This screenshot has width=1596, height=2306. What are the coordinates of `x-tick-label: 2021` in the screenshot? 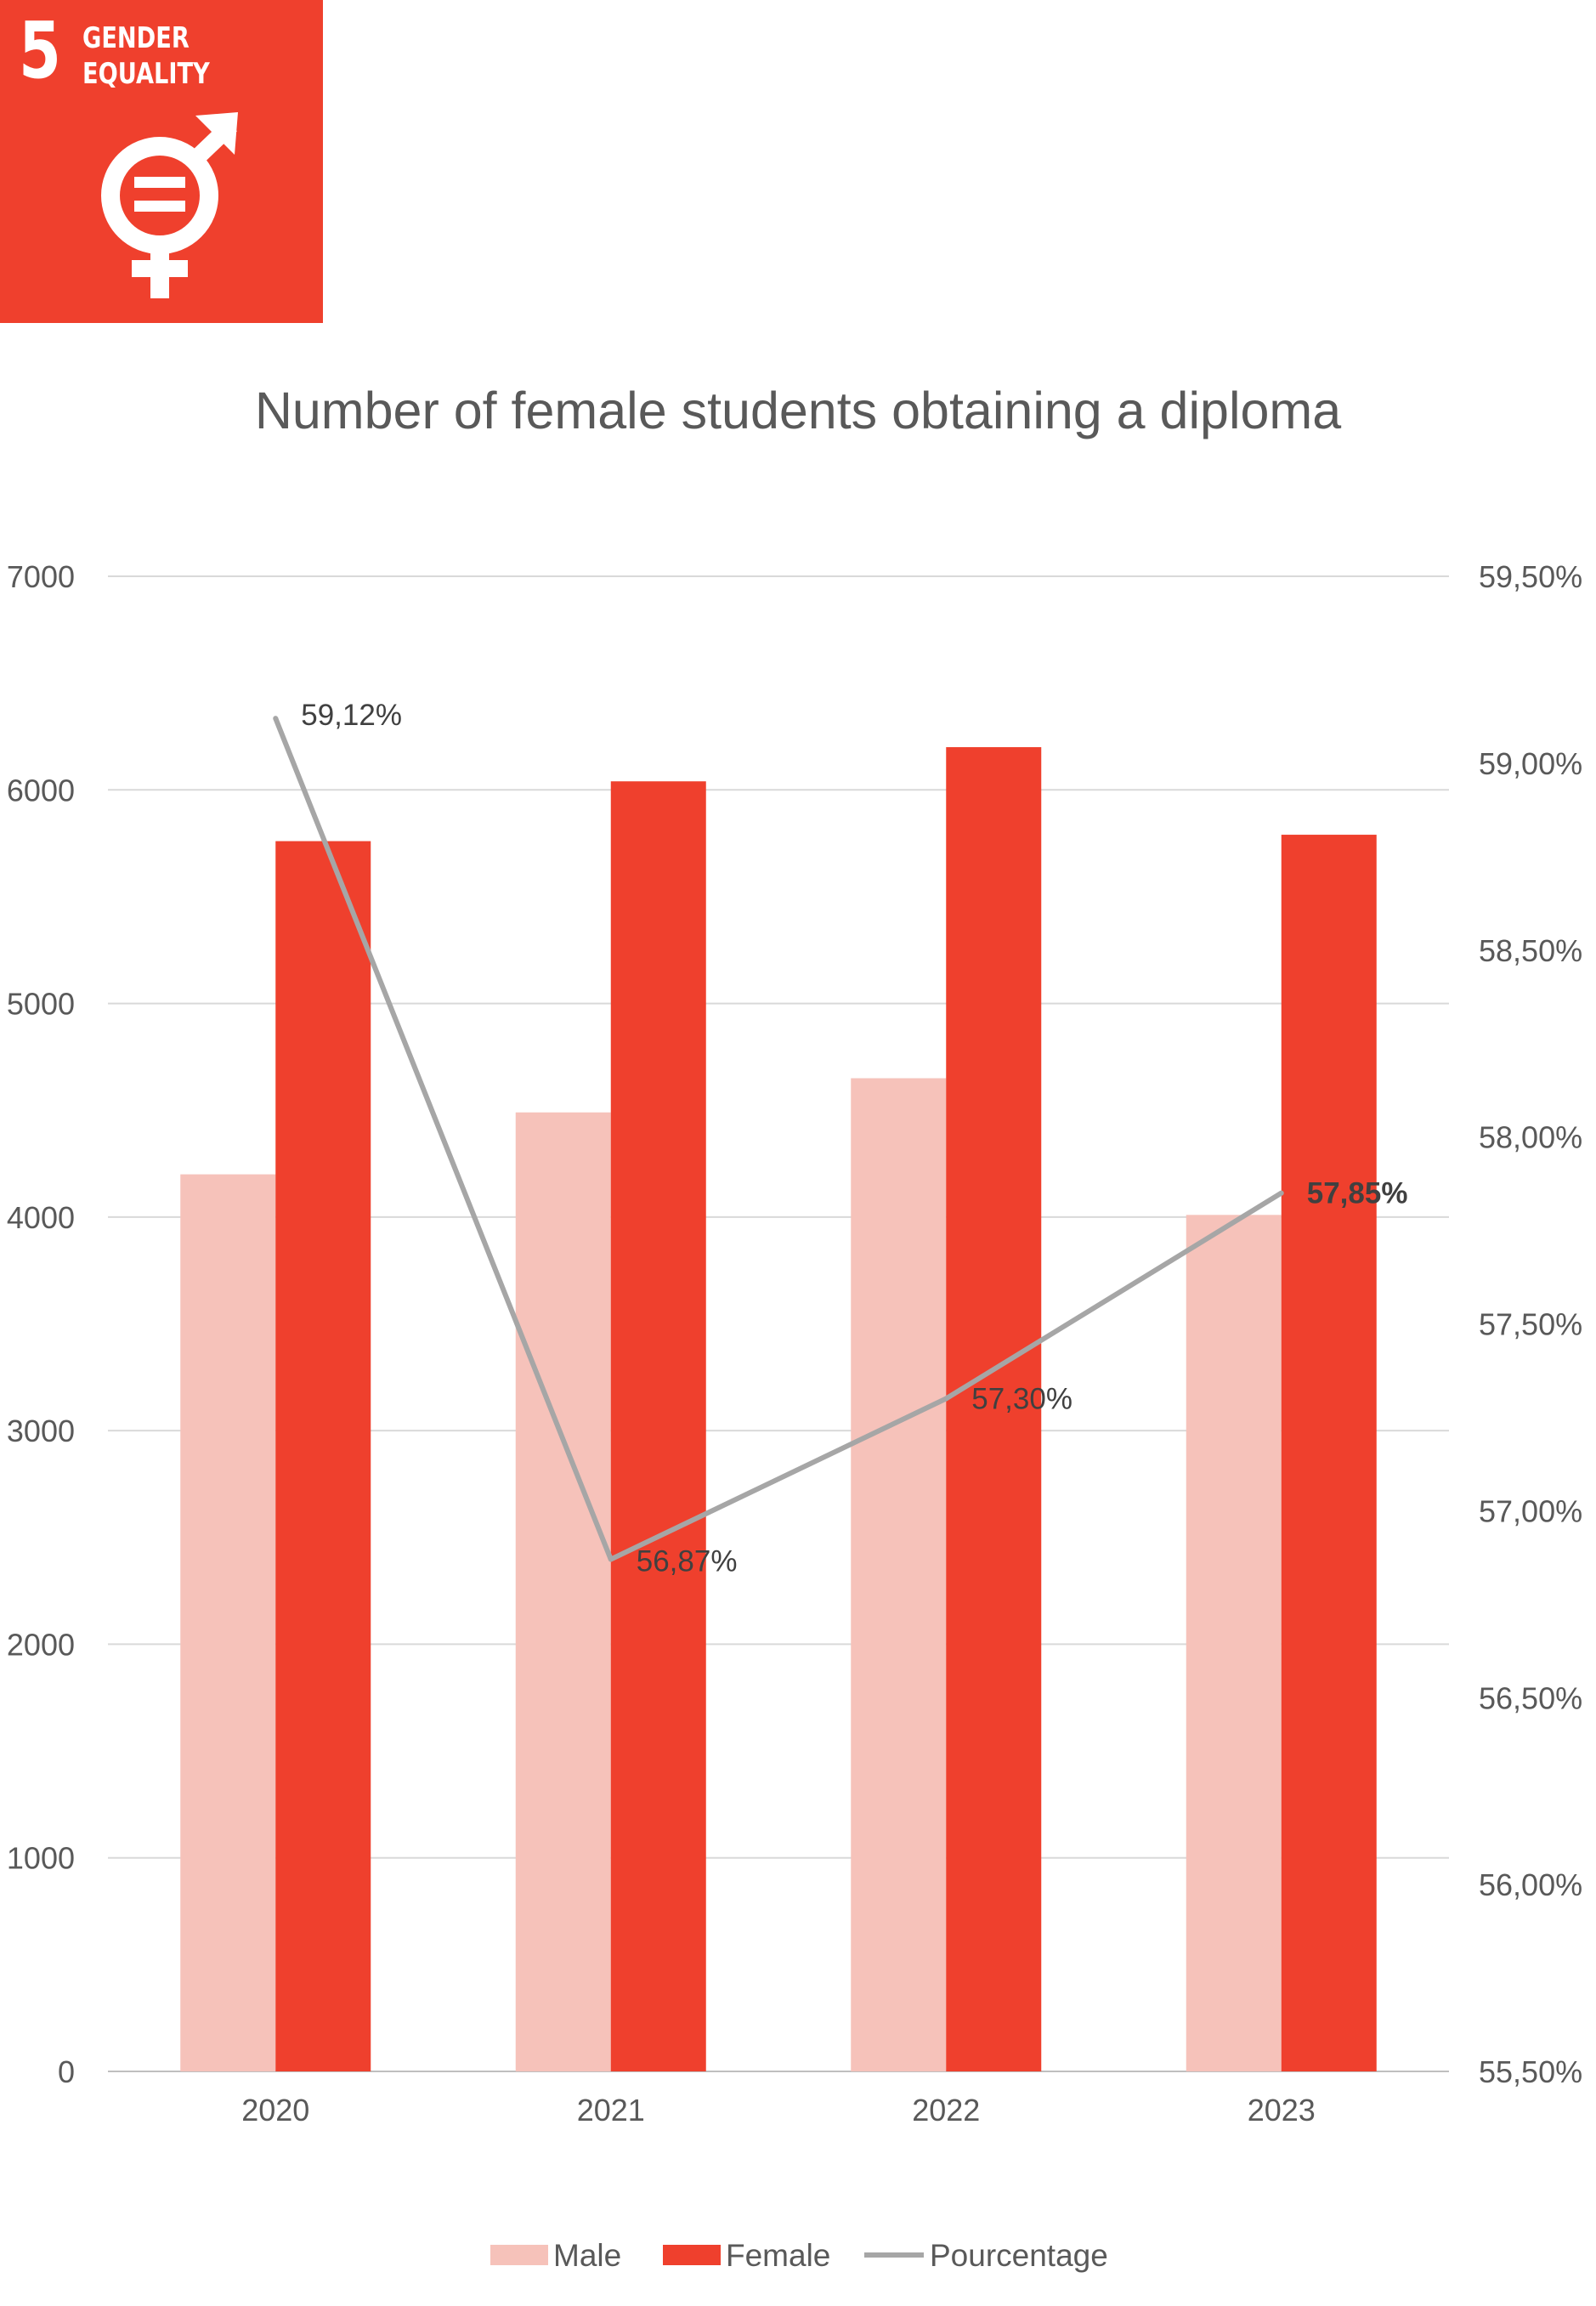 It's located at (611, 2110).